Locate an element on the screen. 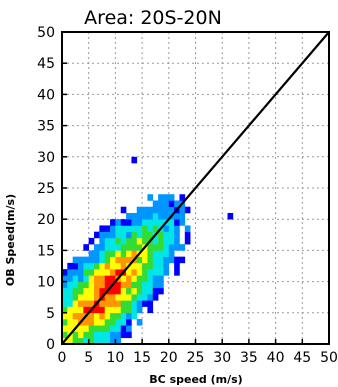 The image size is (338, 387). y-tick-label: 10 is located at coordinates (46, 283).